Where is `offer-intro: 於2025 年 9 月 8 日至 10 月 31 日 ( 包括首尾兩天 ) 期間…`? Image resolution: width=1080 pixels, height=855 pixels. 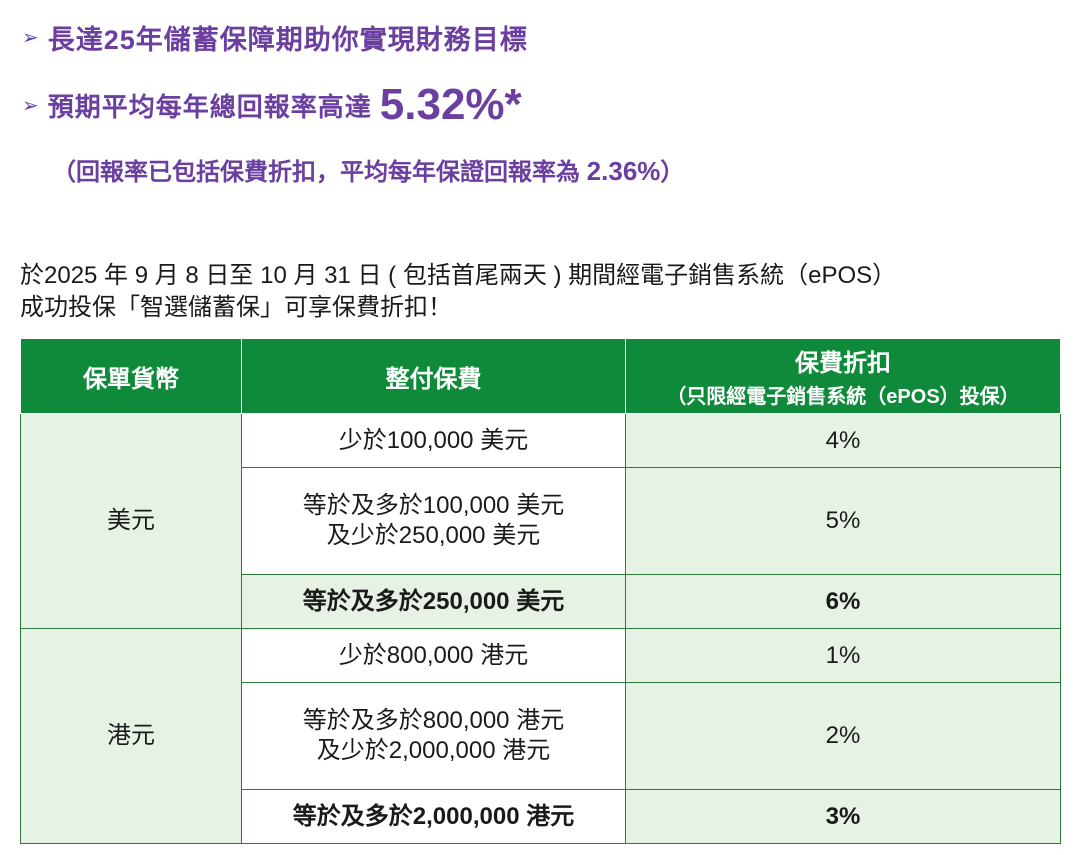 offer-intro: 於2025 年 9 月 8 日至 10 月 31 日 ( 包括首尾兩天 ) 期間… is located at coordinates (458, 292).